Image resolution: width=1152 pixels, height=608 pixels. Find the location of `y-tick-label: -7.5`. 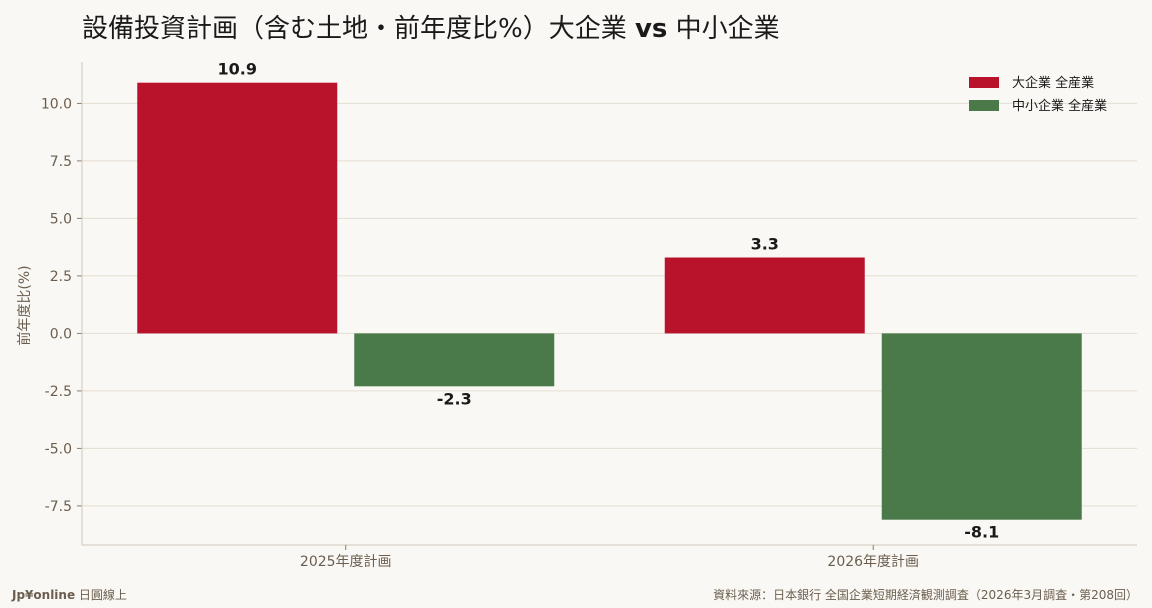

y-tick-label: -7.5 is located at coordinates (58, 507).